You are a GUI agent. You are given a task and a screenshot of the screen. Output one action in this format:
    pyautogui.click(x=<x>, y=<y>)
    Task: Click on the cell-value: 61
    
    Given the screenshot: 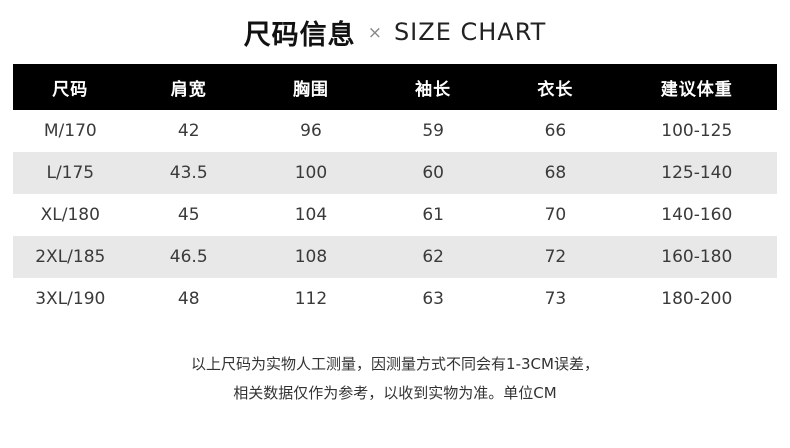 What is the action you would take?
    pyautogui.click(x=433, y=215)
    